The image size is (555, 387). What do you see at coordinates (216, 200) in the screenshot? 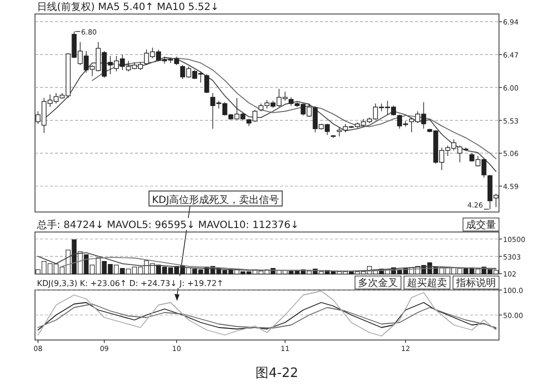
I see `annotation: KDJ高位形成死叉，卖出信号` at bounding box center [216, 200].